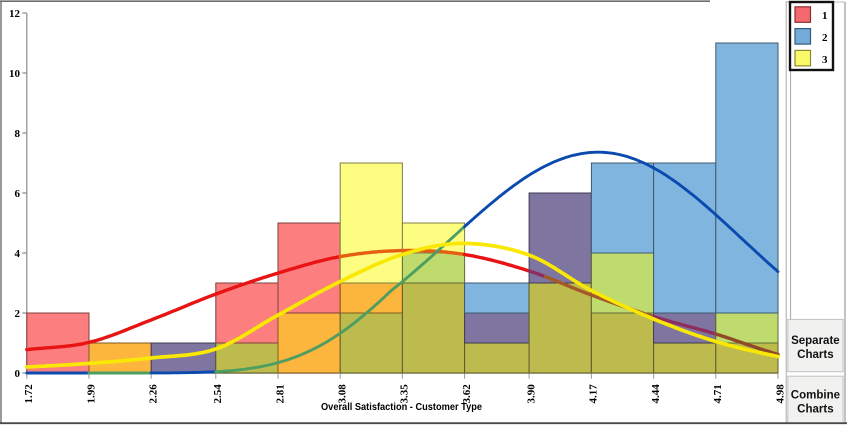 The image size is (850, 433). What do you see at coordinates (18, 374) in the screenshot?
I see `svg-text: 0` at bounding box center [18, 374].